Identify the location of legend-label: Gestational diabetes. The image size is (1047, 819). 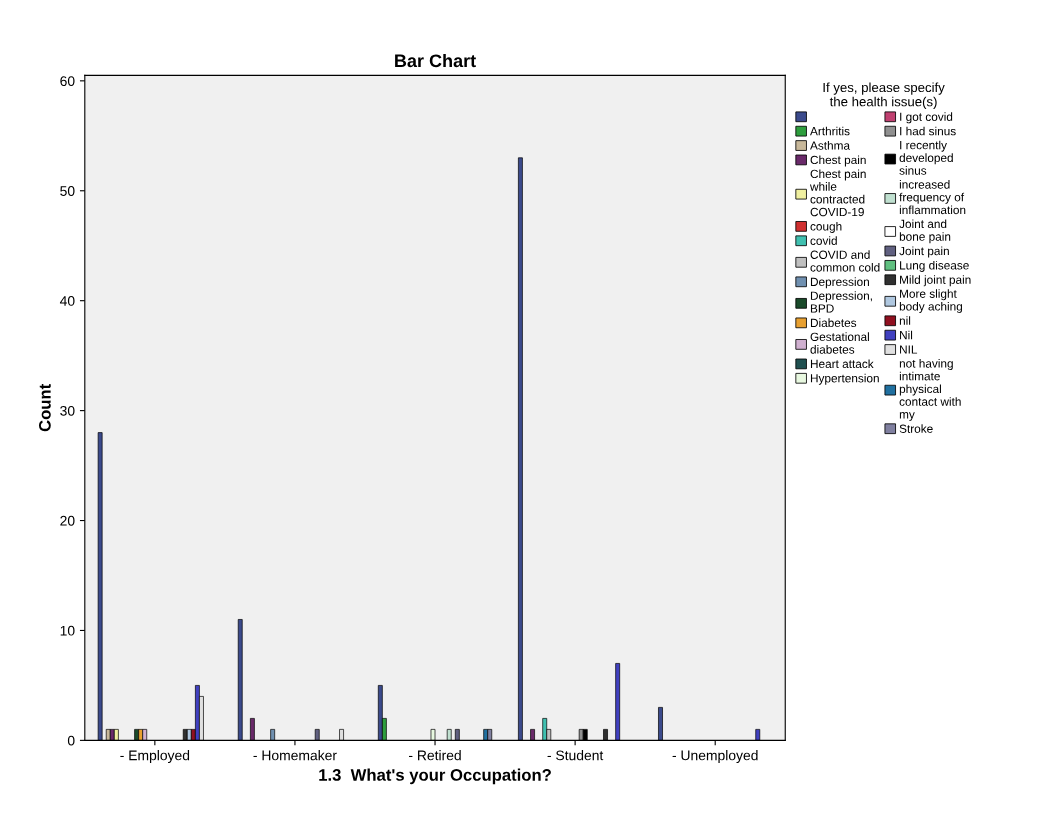
(839, 343).